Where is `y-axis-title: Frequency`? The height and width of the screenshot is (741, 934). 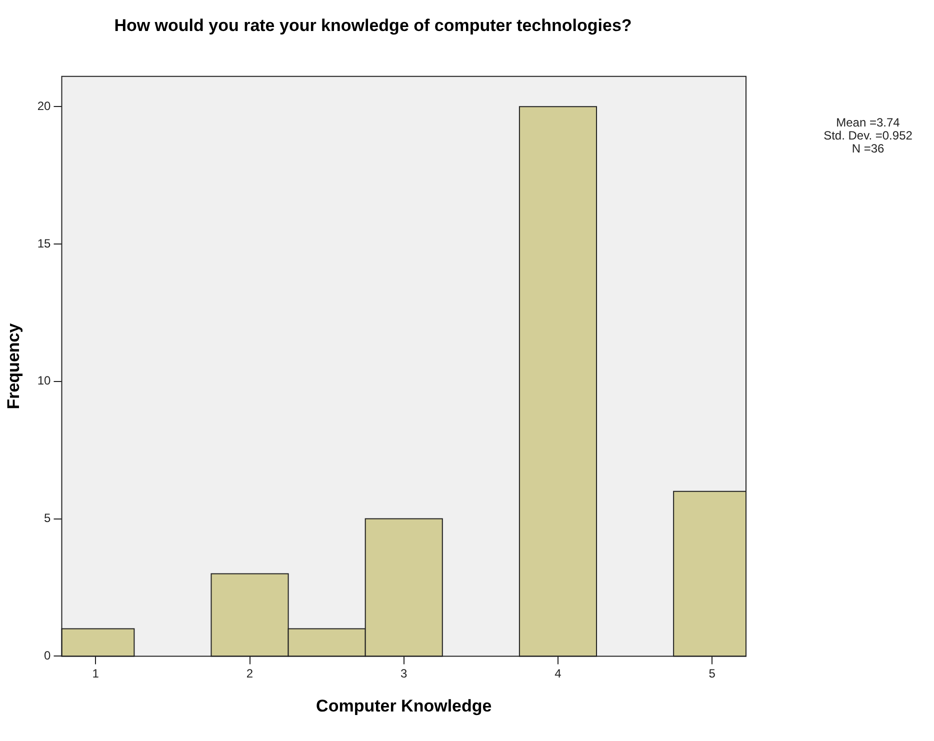 y-axis-title: Frequency is located at coordinates (13, 366).